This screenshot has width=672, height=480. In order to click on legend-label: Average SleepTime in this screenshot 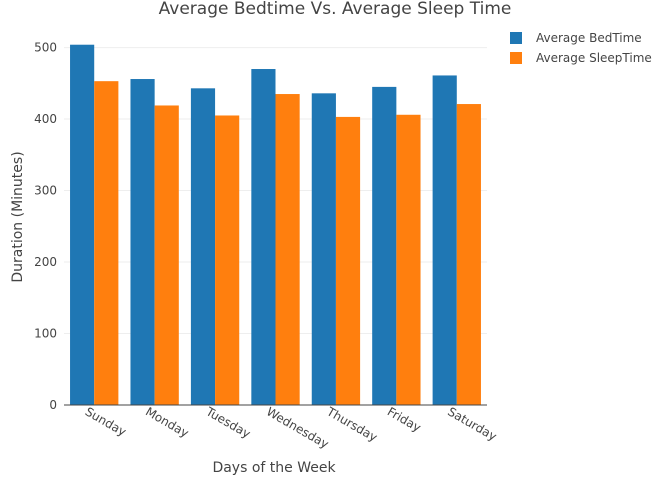, I will do `click(594, 58)`.